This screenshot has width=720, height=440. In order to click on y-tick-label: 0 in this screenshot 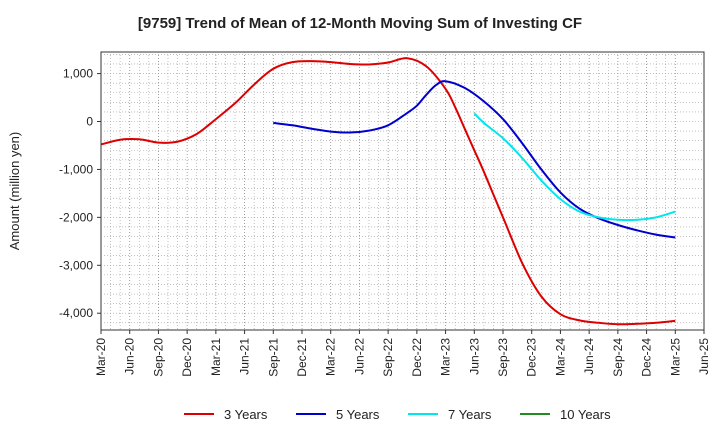, I will do `click(89, 122)`.